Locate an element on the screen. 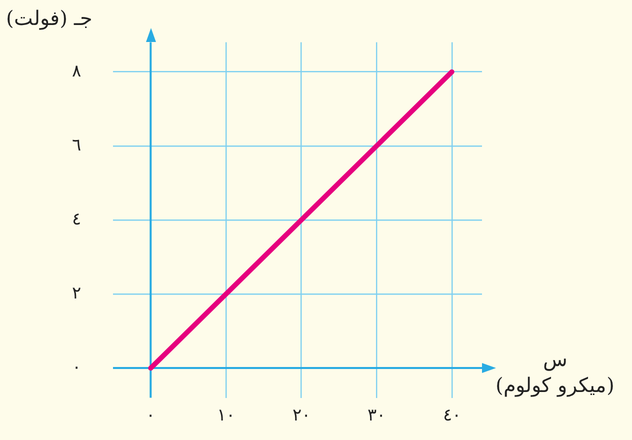 Image resolution: width=632 pixels, height=440 pixels. x-tick-label: ٢٠ is located at coordinates (301, 415).